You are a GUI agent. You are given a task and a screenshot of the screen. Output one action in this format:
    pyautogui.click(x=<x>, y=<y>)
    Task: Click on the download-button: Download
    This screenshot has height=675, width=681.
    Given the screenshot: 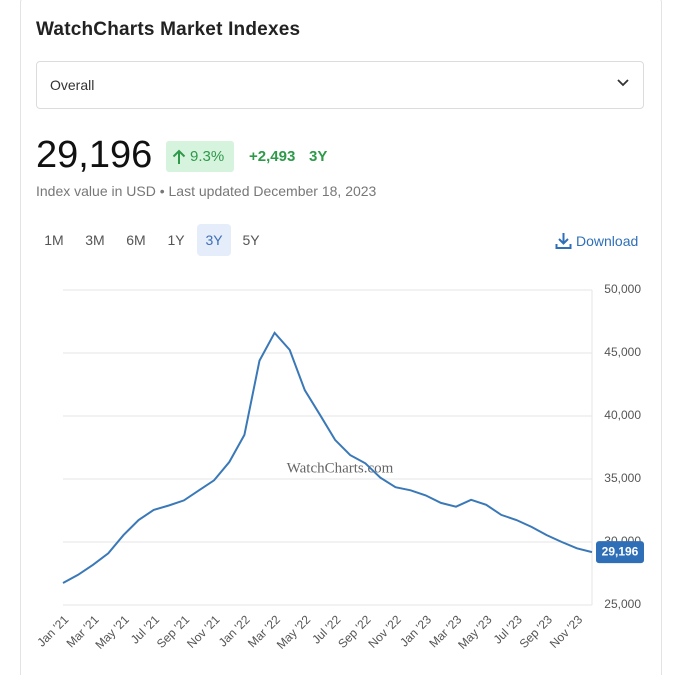 What is the action you would take?
    pyautogui.click(x=596, y=240)
    